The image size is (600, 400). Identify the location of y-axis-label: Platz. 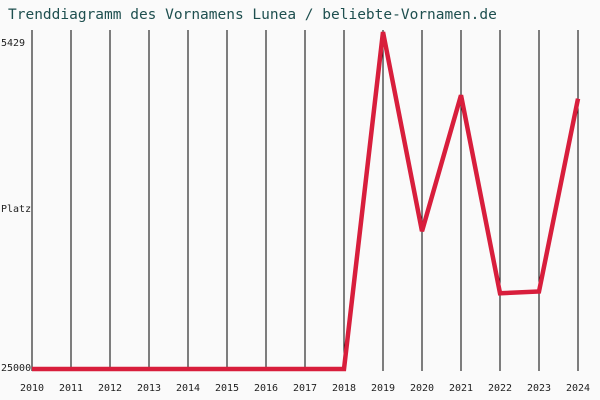
(16, 209).